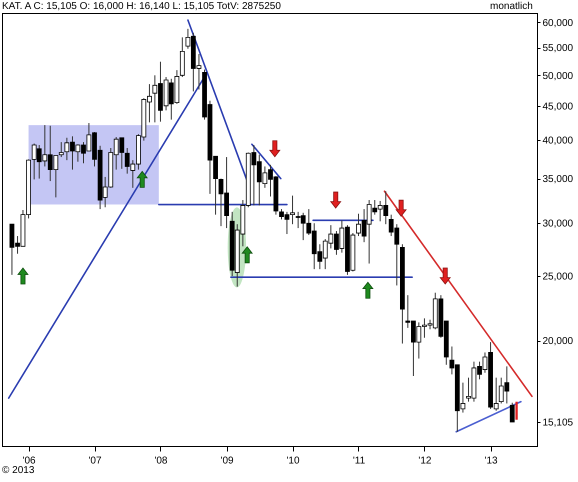  I want to click on y-tick-label: 40,000, so click(558, 140).